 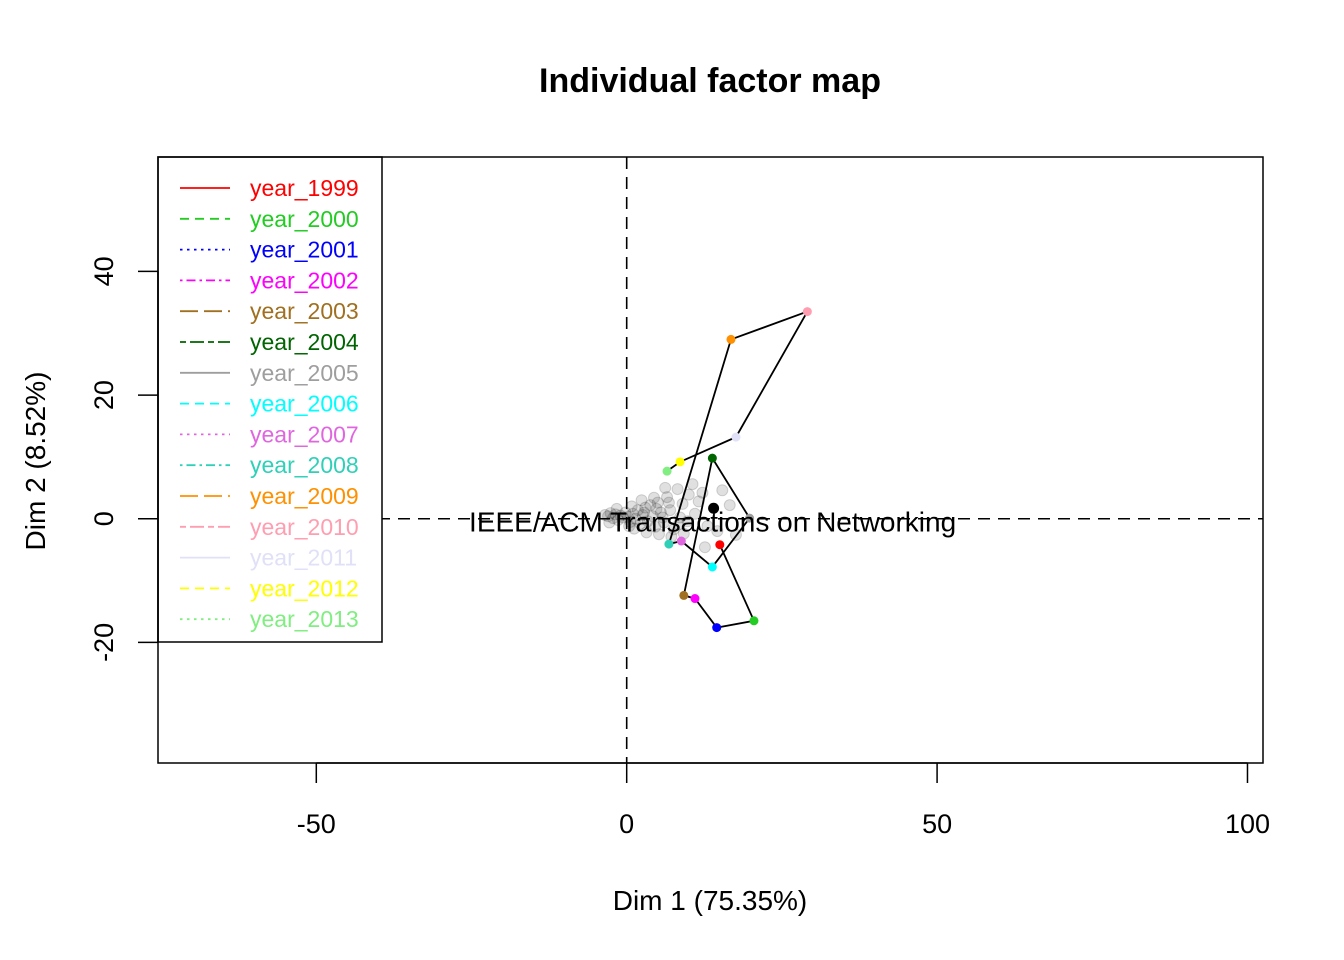 What do you see at coordinates (104, 271) in the screenshot?
I see `y-tick-label: 40` at bounding box center [104, 271].